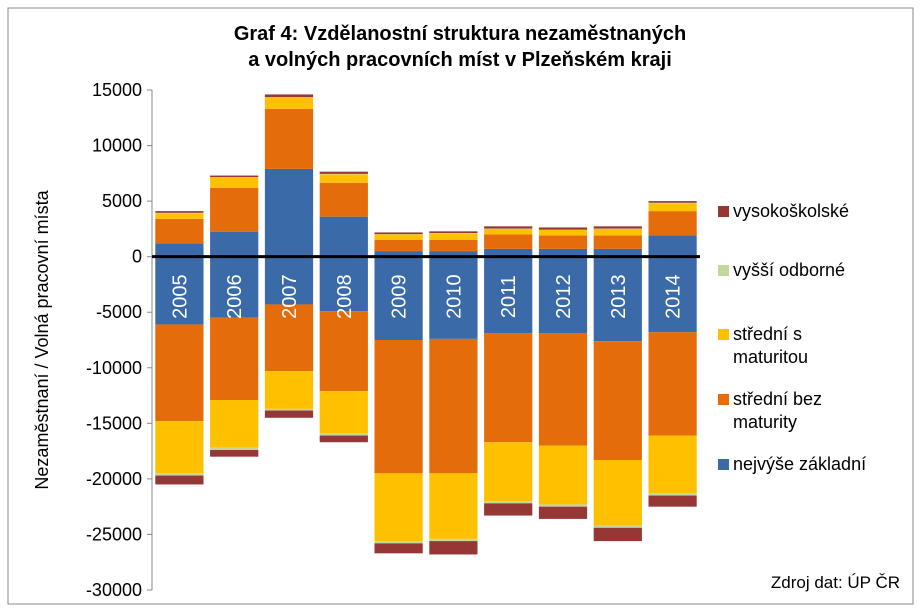 This screenshot has width=922, height=612. I want to click on legend-label: nejvýše základní, so click(800, 464).